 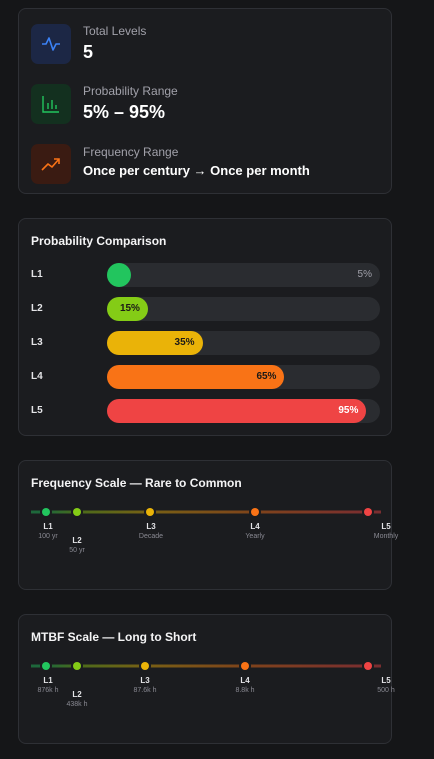 I want to click on scale-label: Monthly, so click(x=386, y=536).